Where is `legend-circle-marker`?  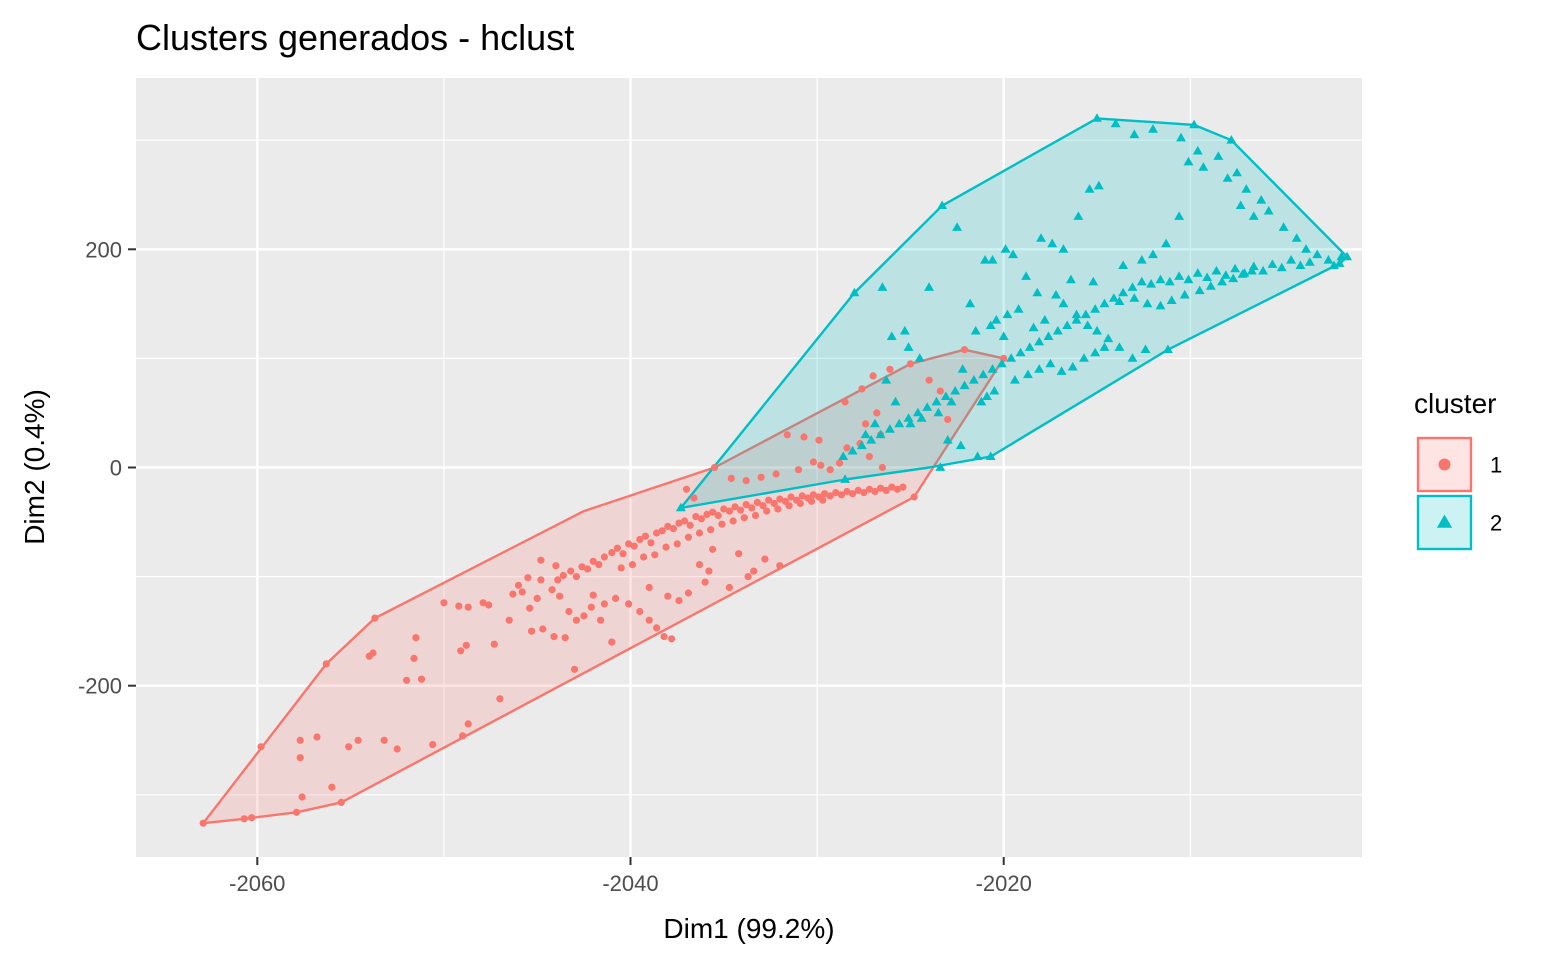 legend-circle-marker is located at coordinates (1444, 464).